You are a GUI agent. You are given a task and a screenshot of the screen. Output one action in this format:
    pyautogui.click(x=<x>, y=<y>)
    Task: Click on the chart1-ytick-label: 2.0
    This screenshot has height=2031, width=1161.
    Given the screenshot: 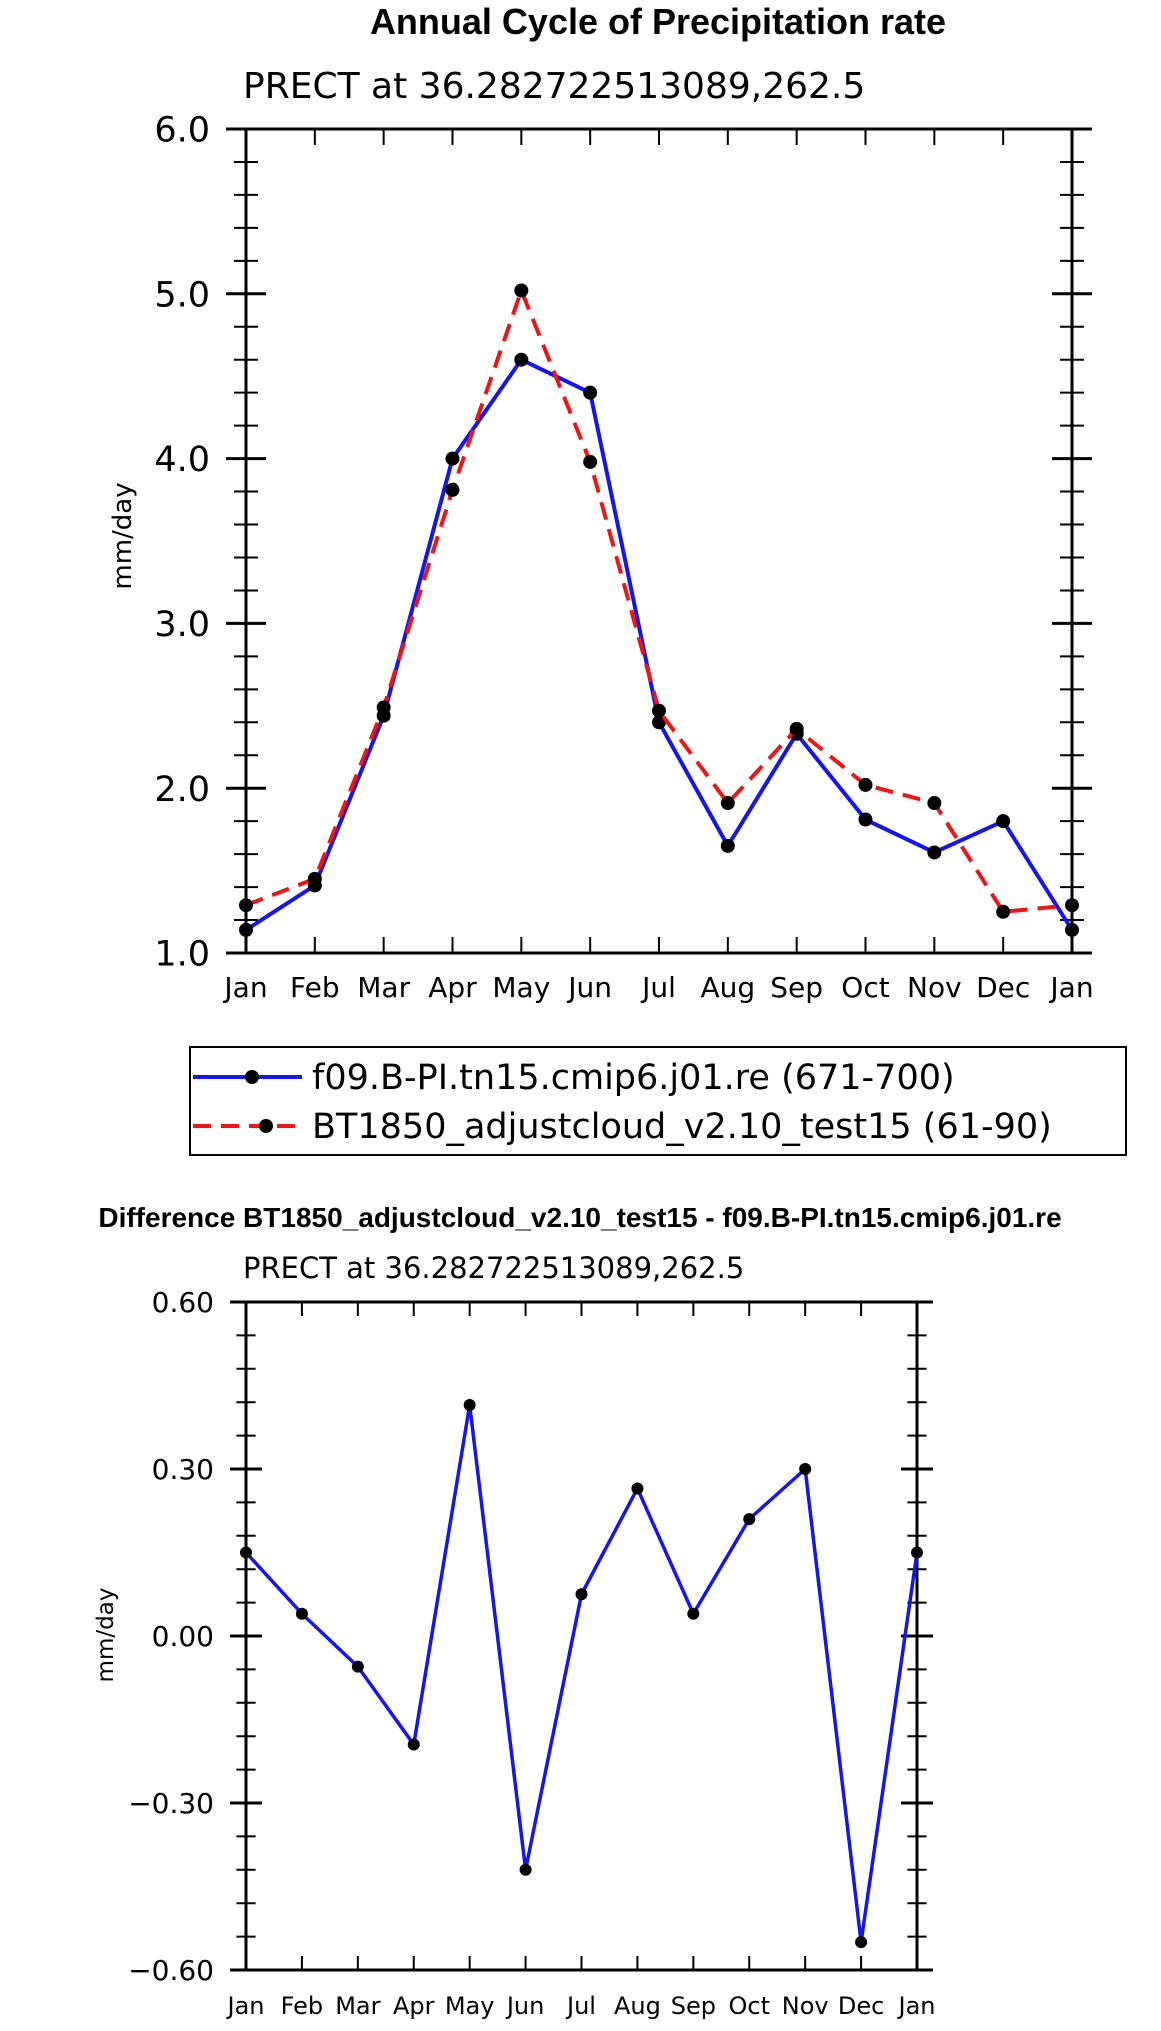 What is the action you would take?
    pyautogui.click(x=182, y=790)
    